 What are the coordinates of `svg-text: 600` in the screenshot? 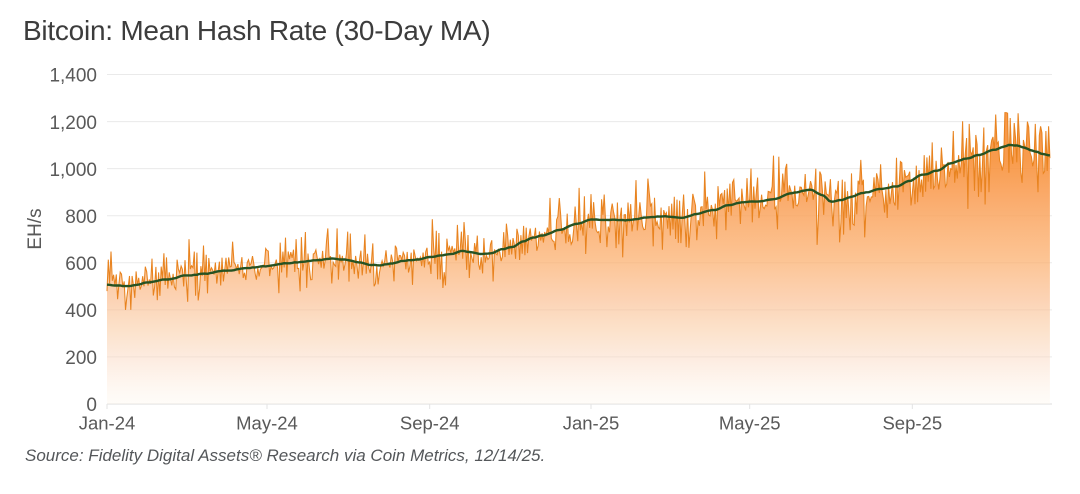 It's located at (81, 264).